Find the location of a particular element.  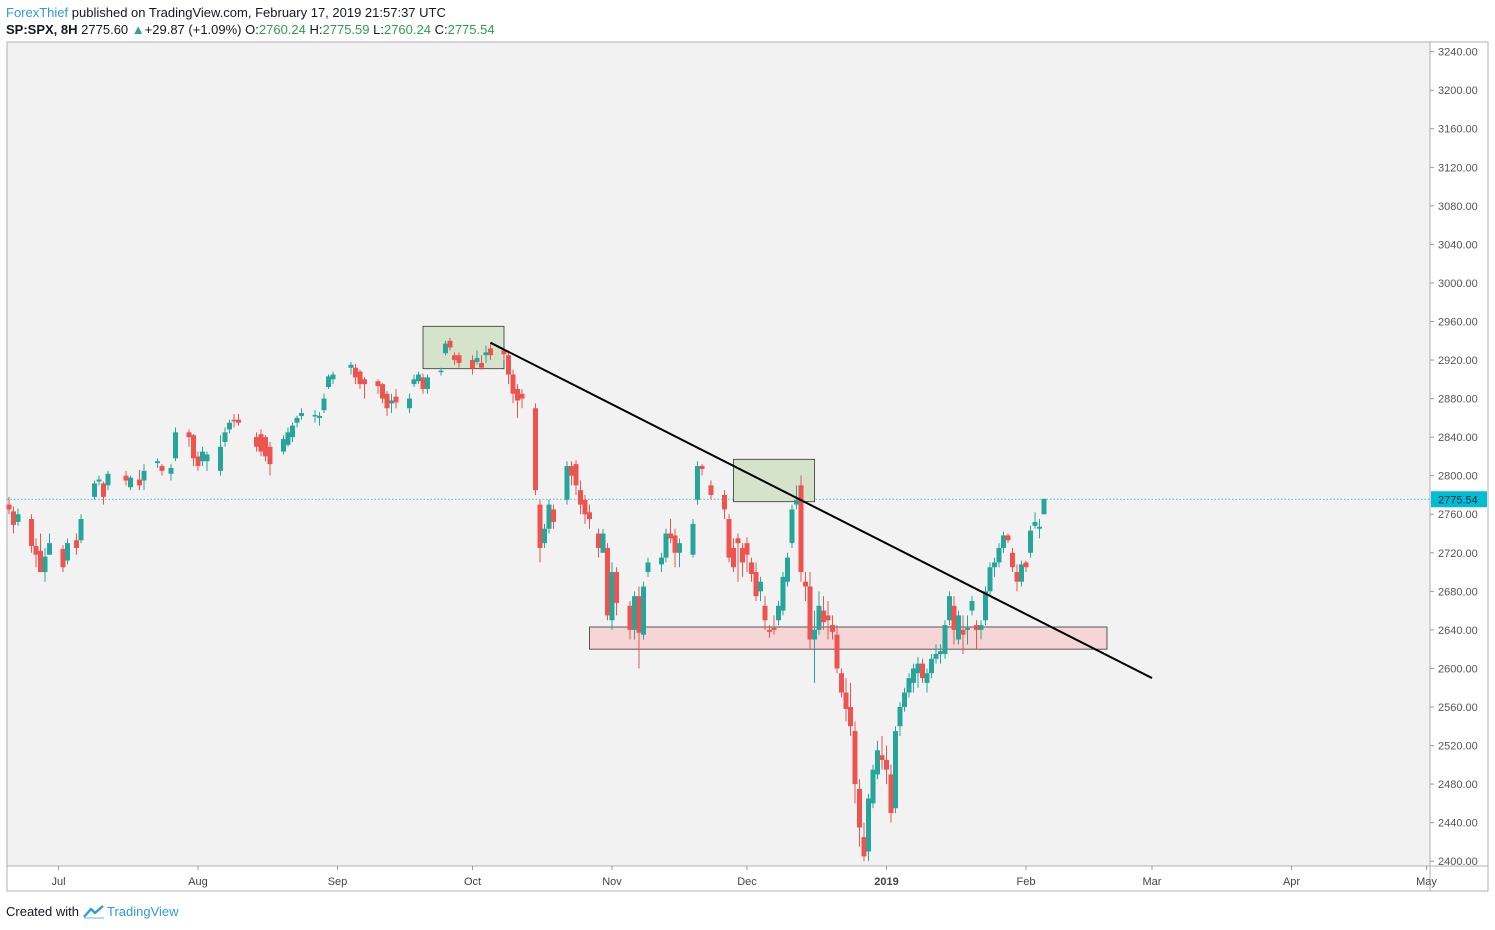

y-tick-label: 2480.00 is located at coordinates (1458, 785).